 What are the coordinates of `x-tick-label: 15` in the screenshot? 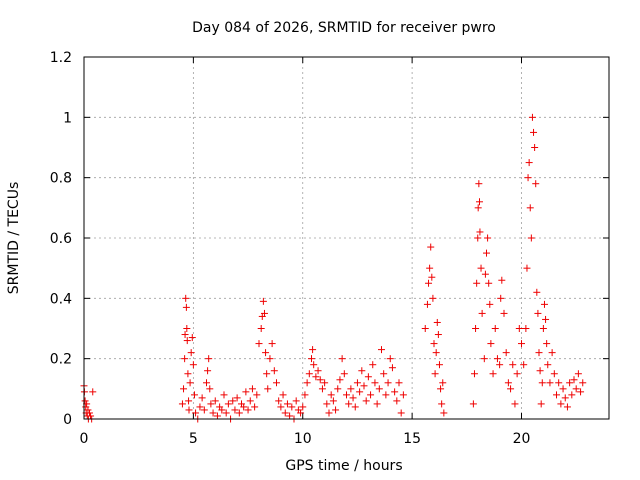 It's located at (412, 439).